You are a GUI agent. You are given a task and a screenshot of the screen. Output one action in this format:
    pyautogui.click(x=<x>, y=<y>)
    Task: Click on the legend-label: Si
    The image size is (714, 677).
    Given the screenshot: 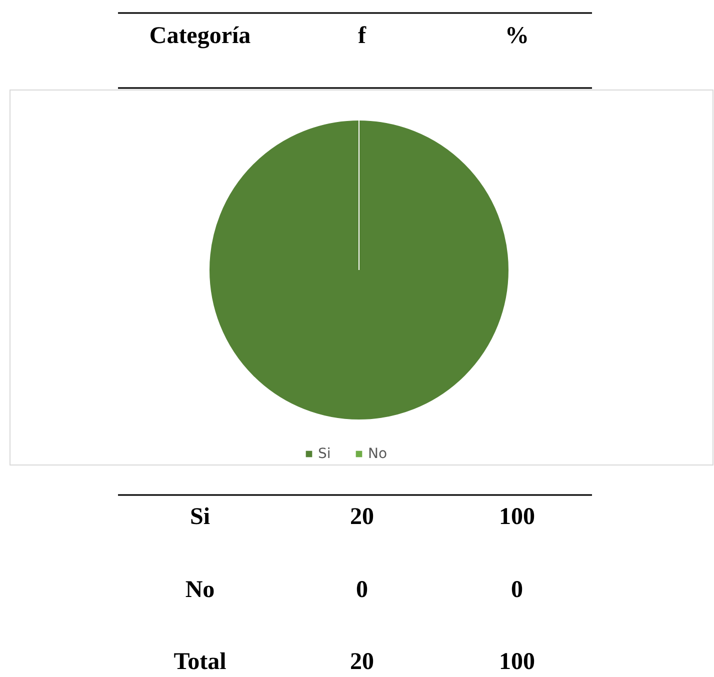 What is the action you would take?
    pyautogui.click(x=324, y=454)
    